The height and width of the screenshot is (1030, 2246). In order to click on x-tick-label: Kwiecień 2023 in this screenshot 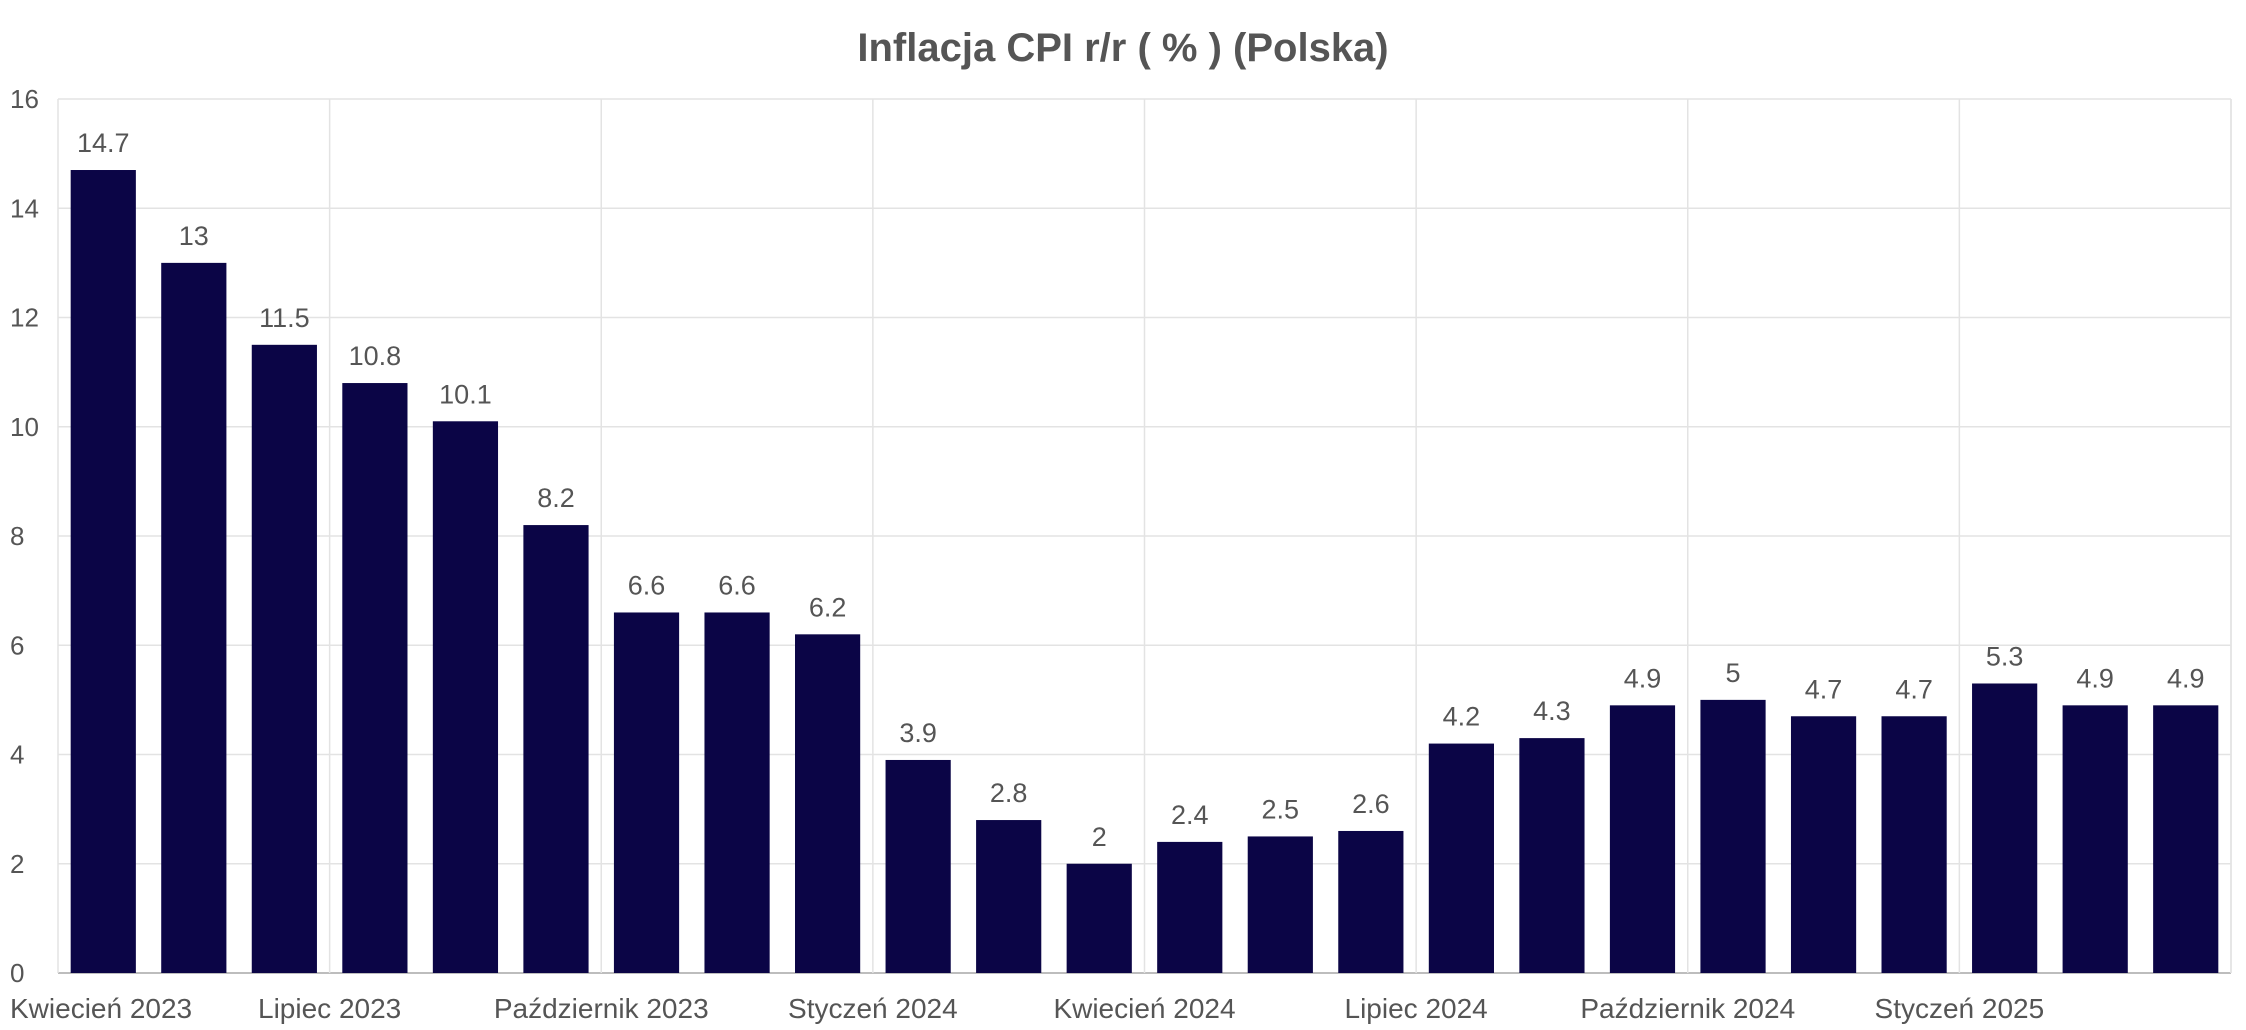, I will do `click(101, 1008)`.